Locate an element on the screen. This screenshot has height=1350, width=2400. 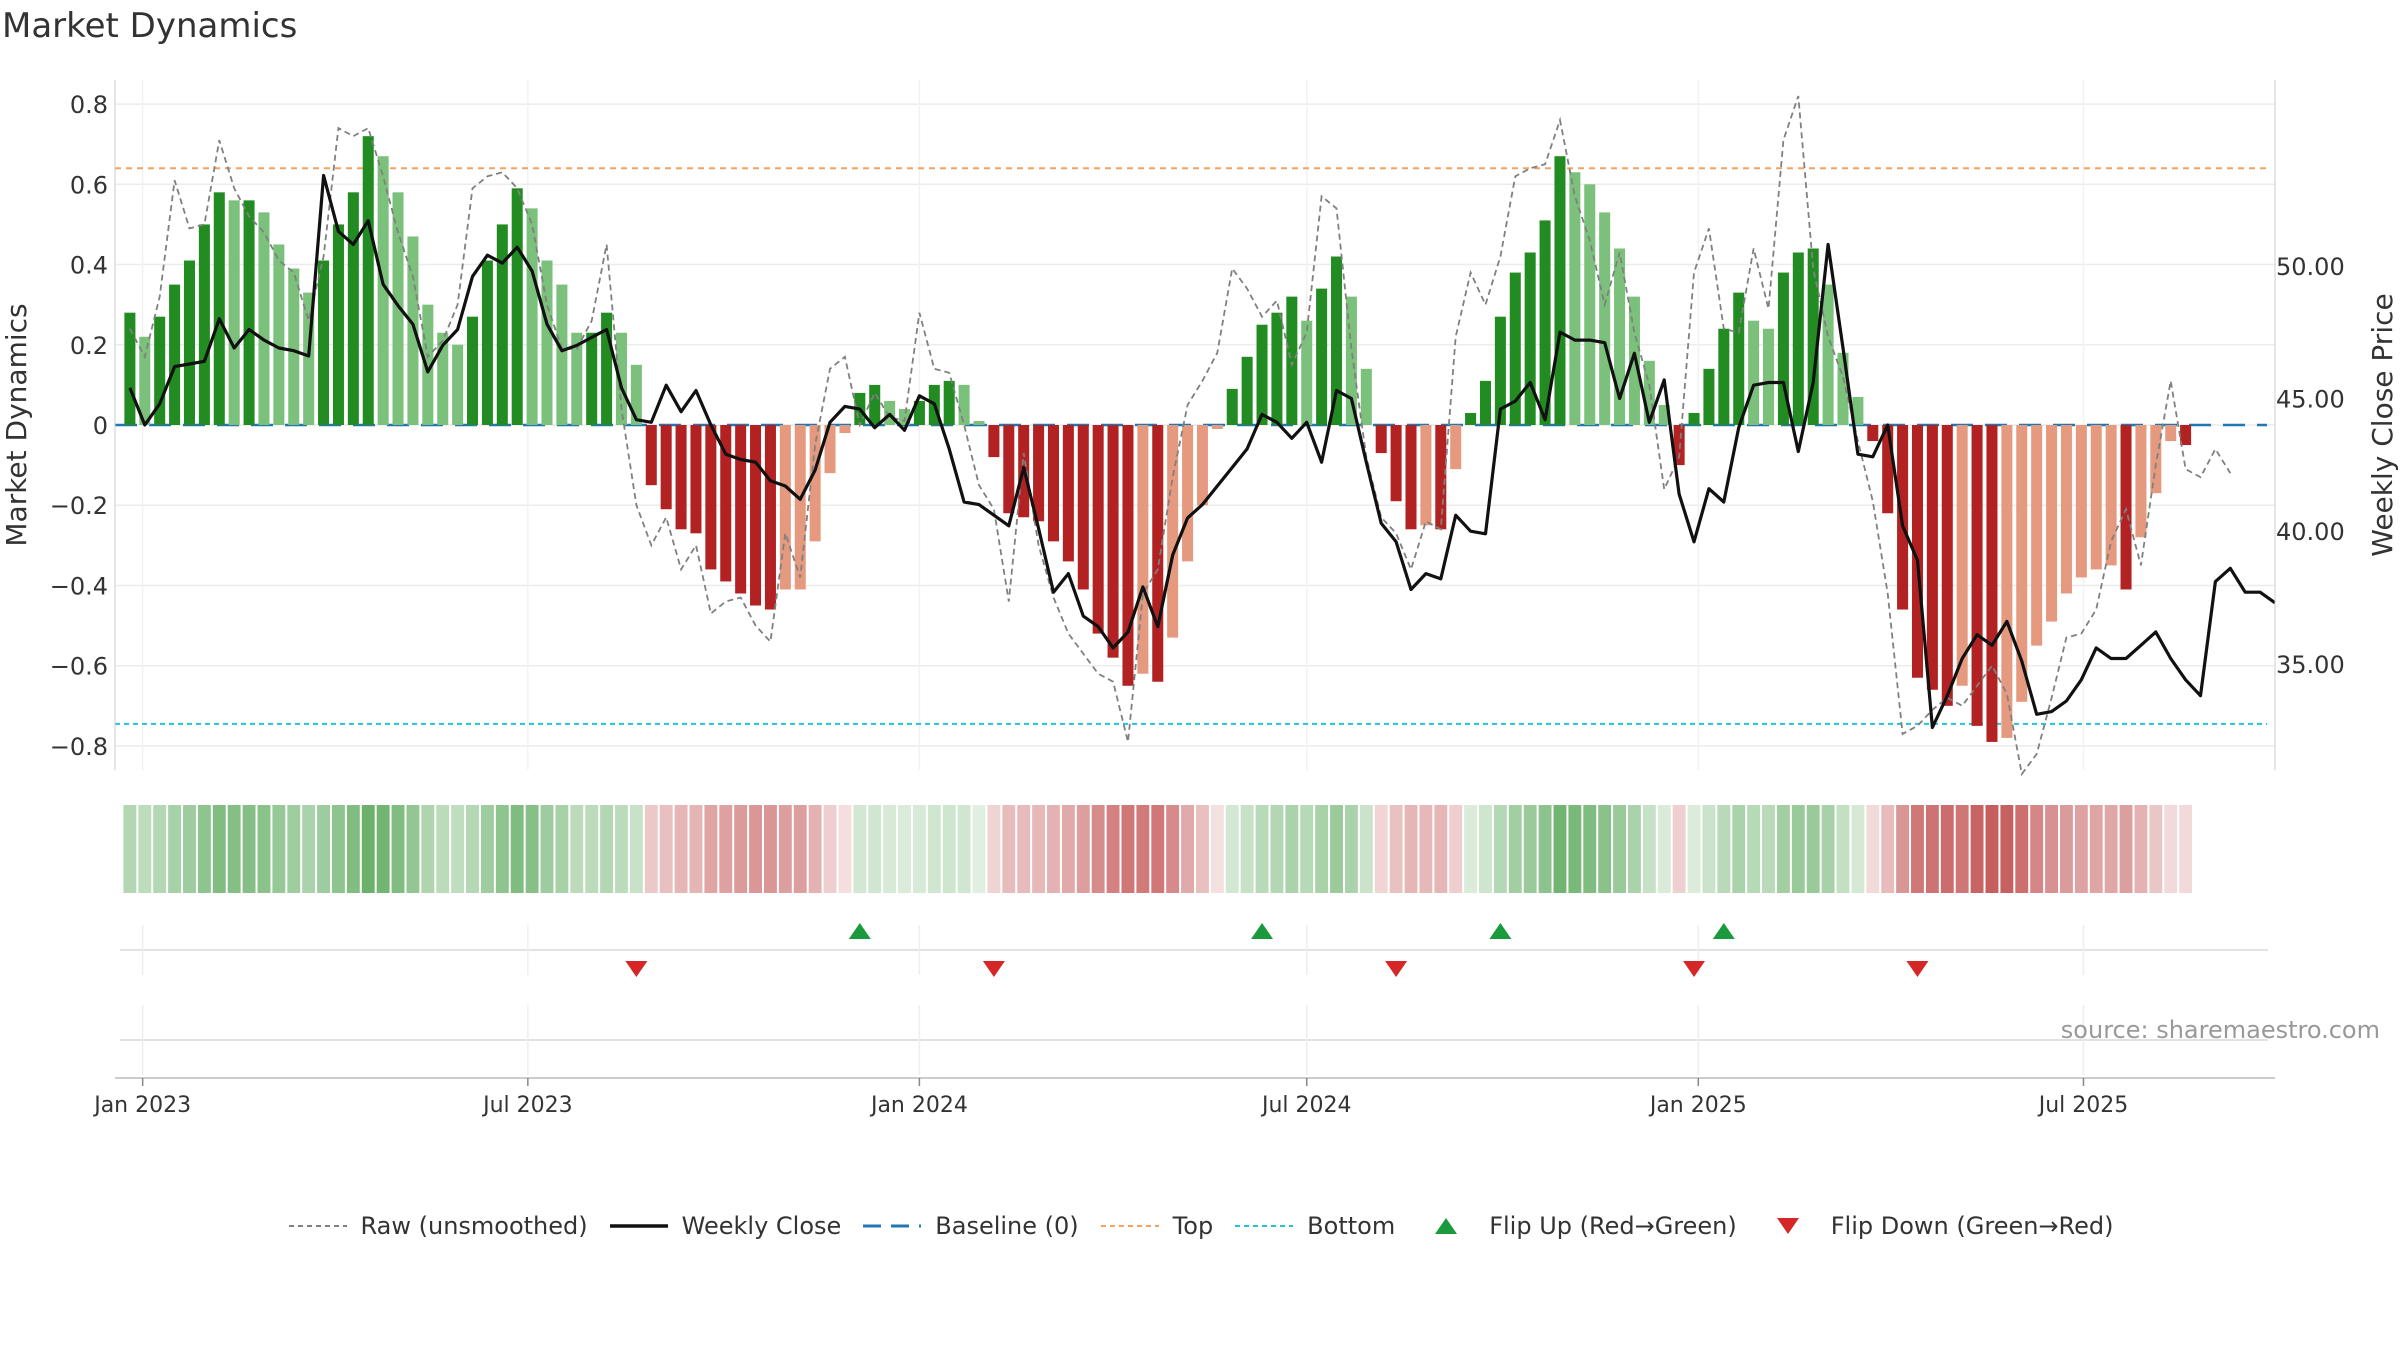
y-tick-left: 0.2 is located at coordinates (89, 346).